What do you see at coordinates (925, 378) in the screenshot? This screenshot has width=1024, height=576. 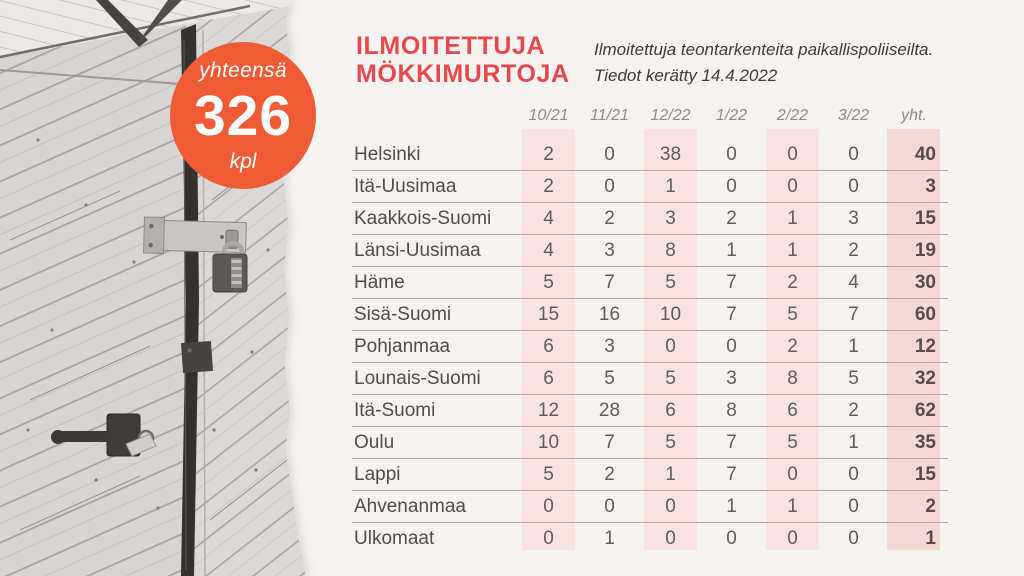 I see `row-total: 32` at bounding box center [925, 378].